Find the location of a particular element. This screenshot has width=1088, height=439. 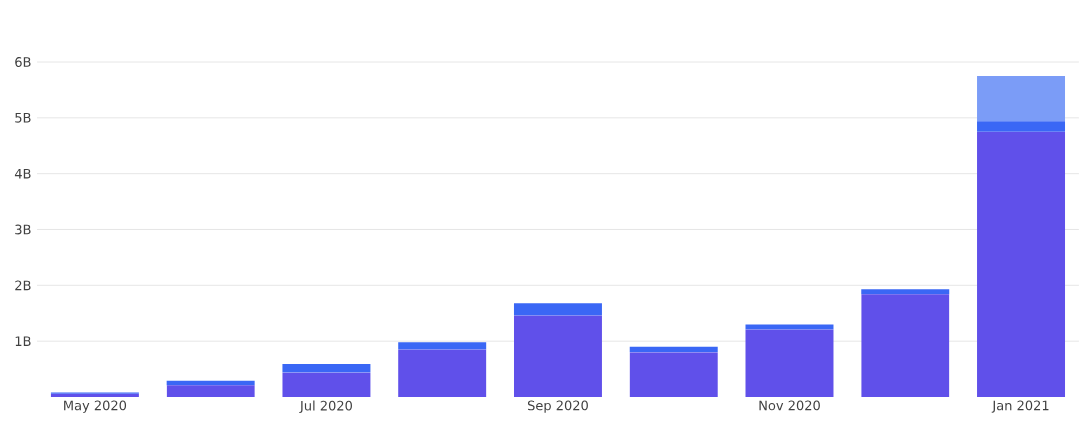

x-tick-label: Jul 2020 is located at coordinates (325, 406).